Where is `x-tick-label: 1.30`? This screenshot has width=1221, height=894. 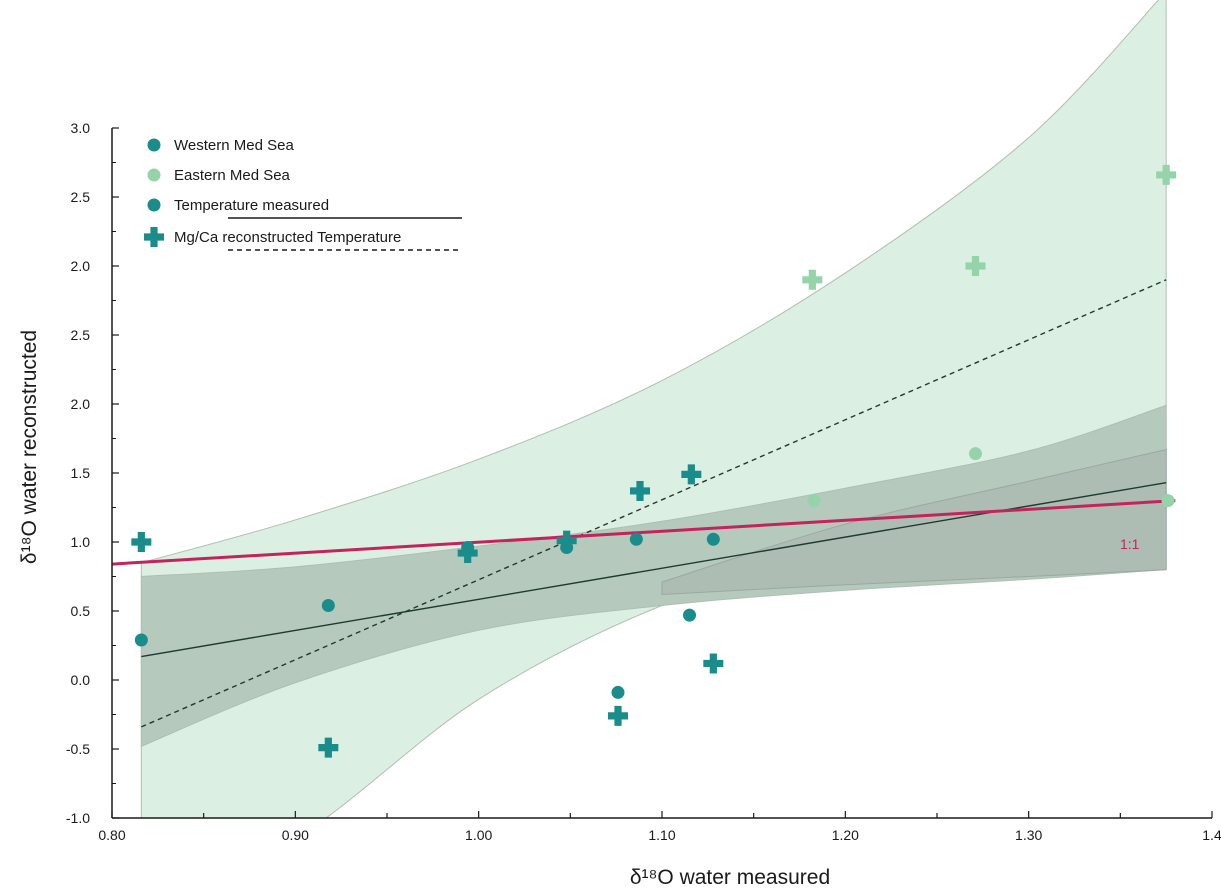
x-tick-label: 1.30 is located at coordinates (1028, 835).